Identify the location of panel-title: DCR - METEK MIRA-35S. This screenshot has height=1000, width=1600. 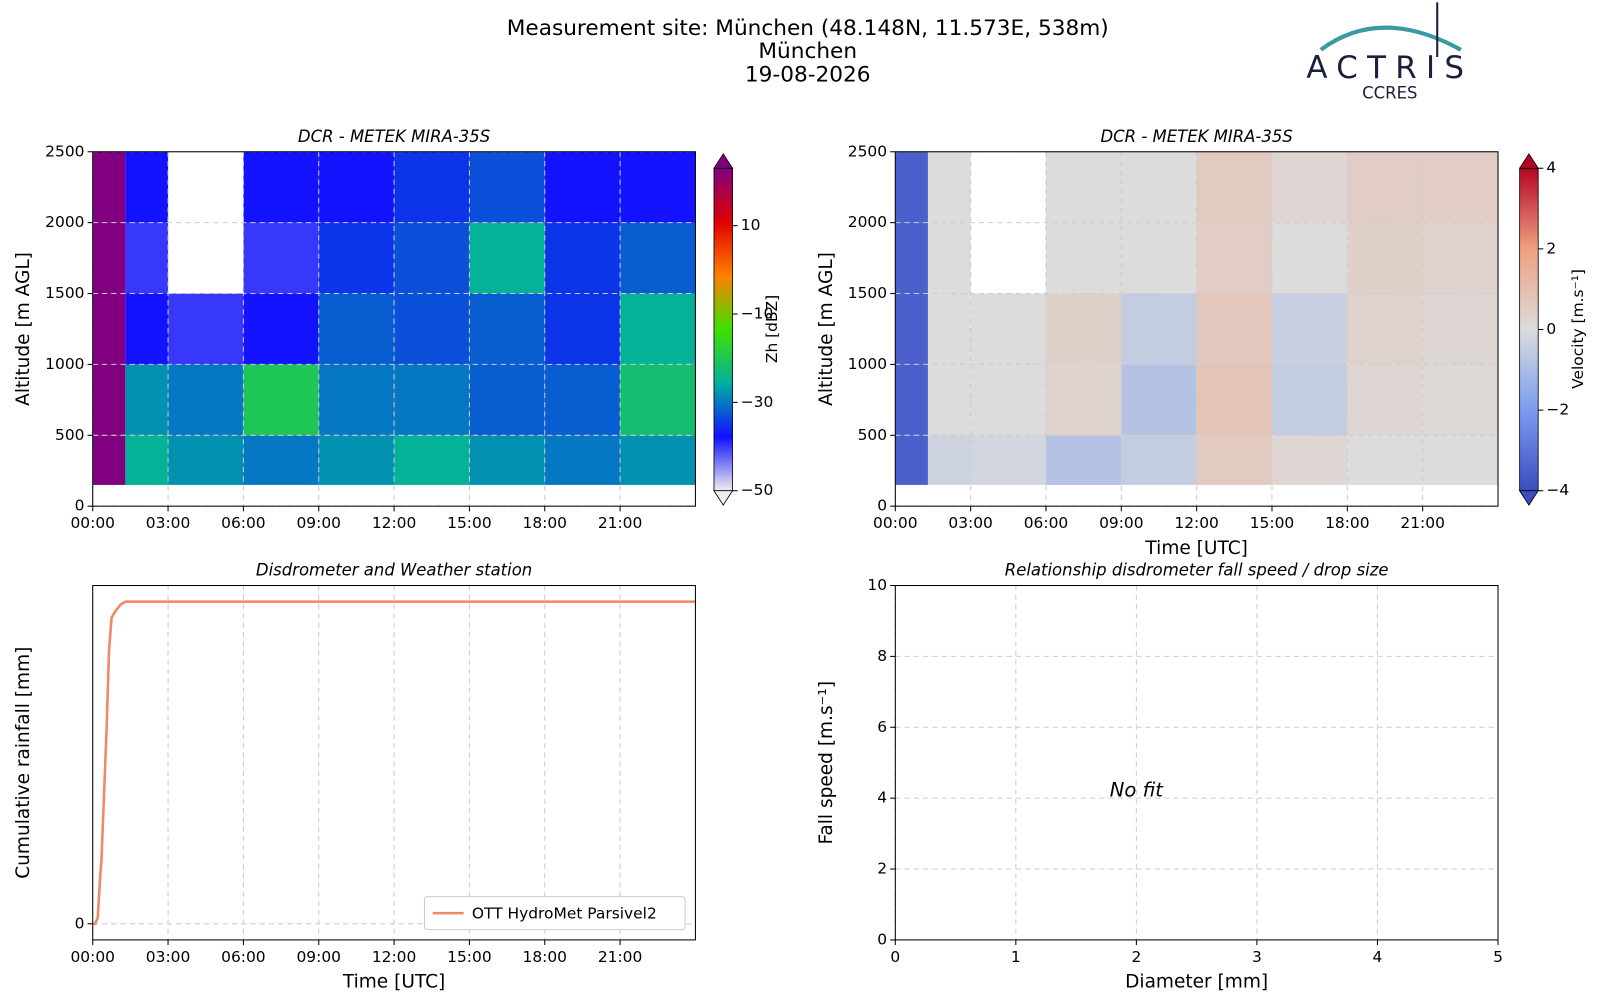
(394, 136).